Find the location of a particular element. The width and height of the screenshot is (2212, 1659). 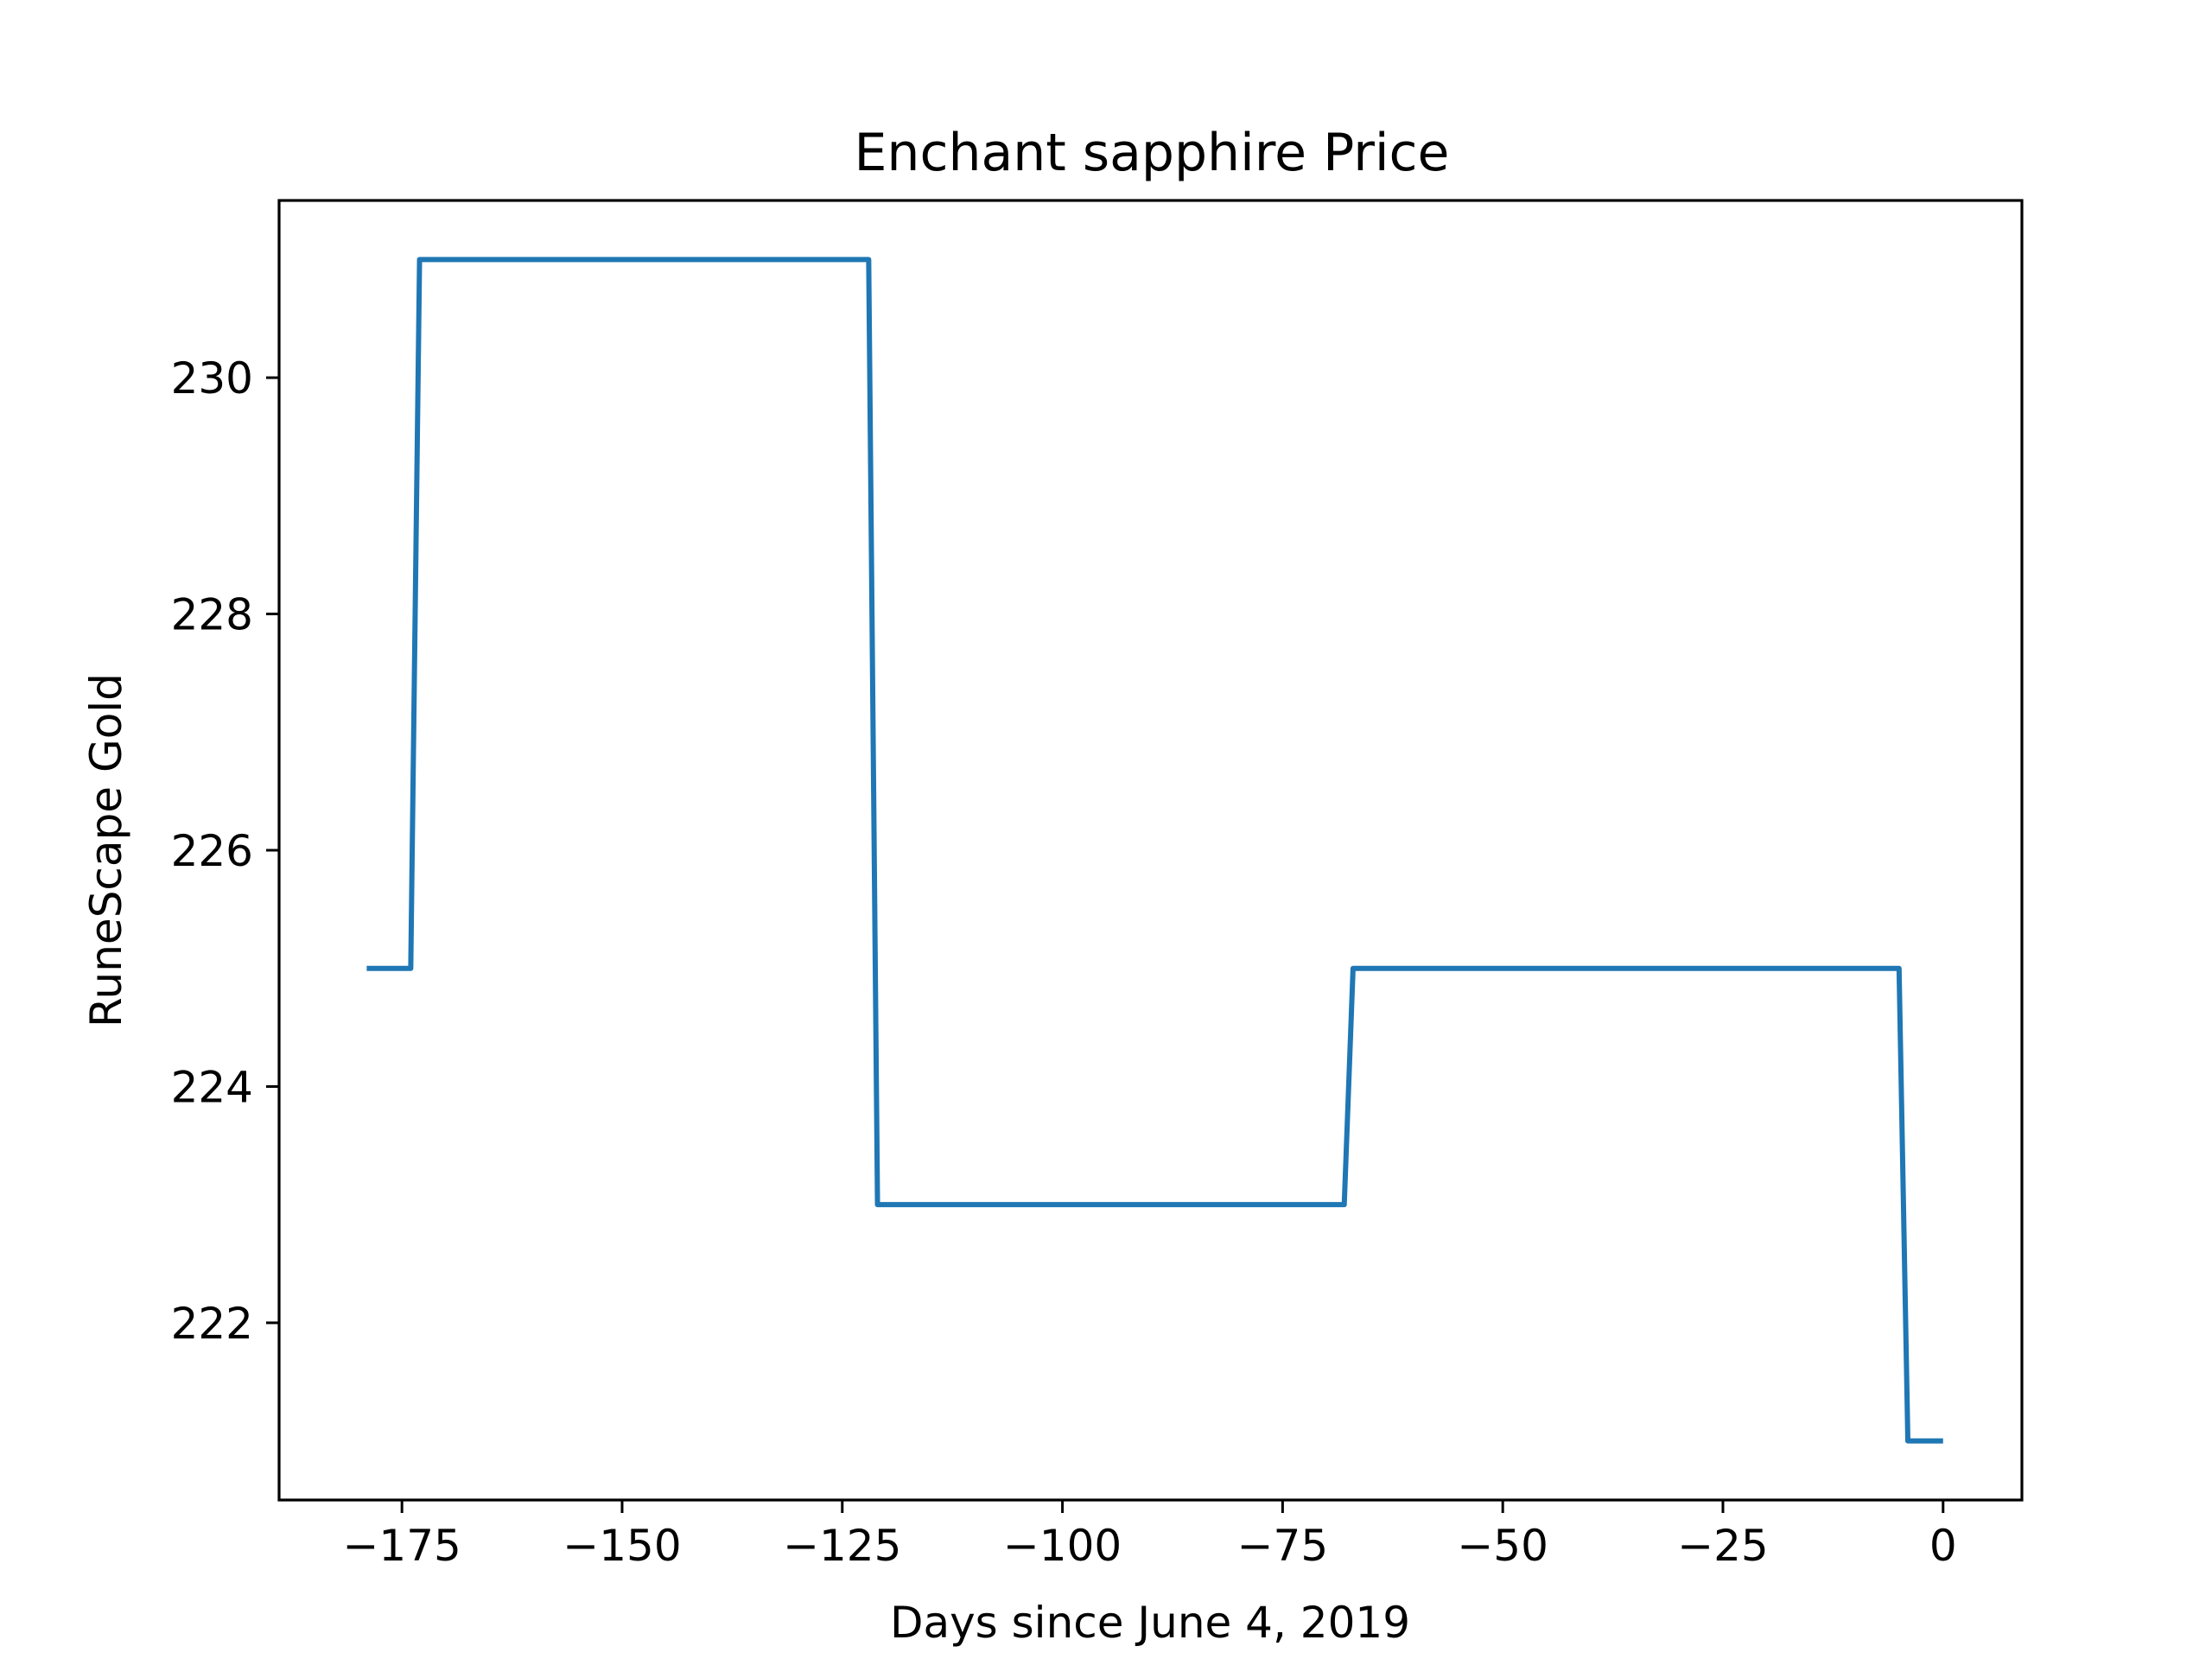

x-tick-label: −100 is located at coordinates (1062, 1546).